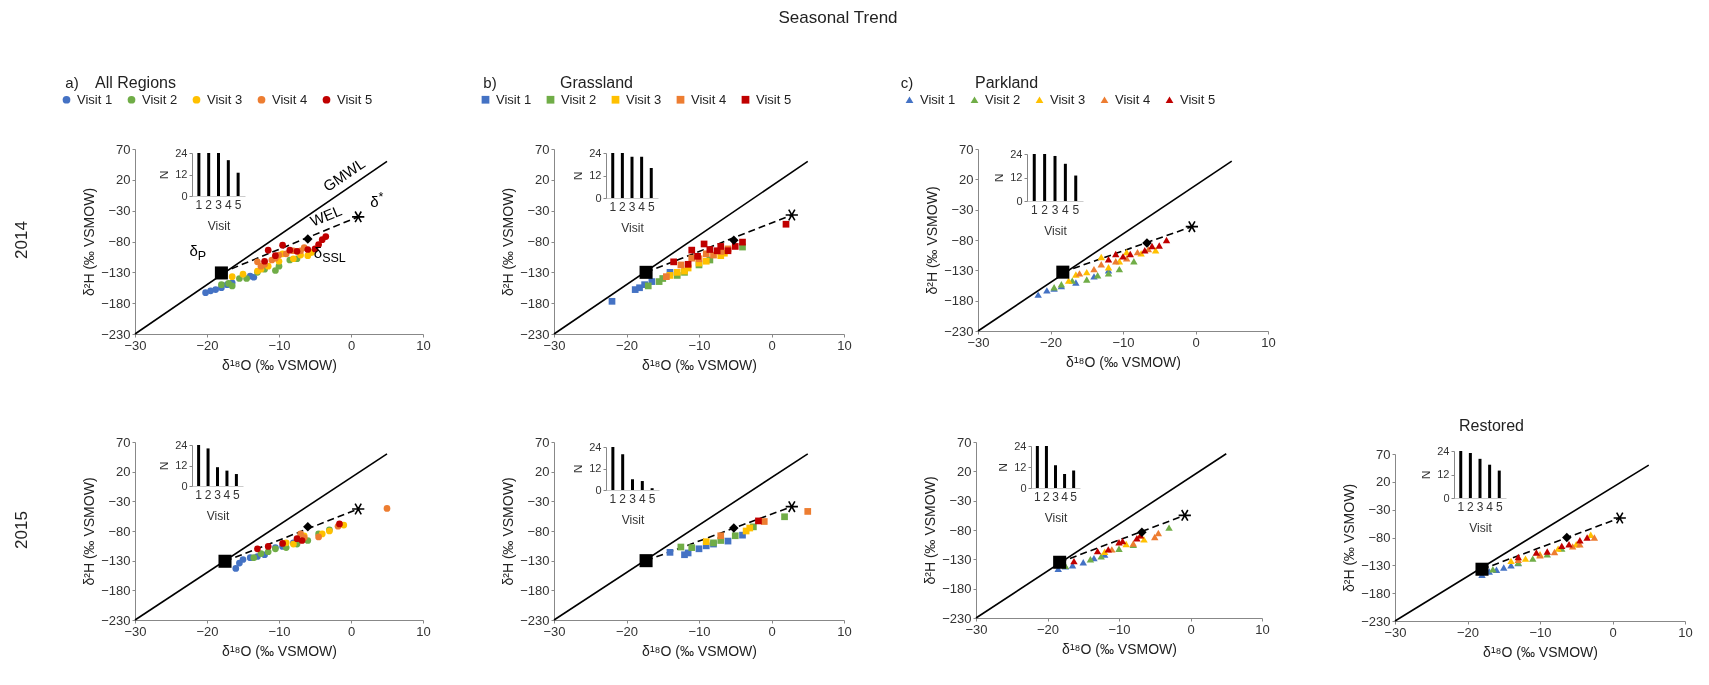 This screenshot has height=685, width=1709. Describe the element at coordinates (184, 195) in the screenshot. I see `y-tick-label: 0` at that location.